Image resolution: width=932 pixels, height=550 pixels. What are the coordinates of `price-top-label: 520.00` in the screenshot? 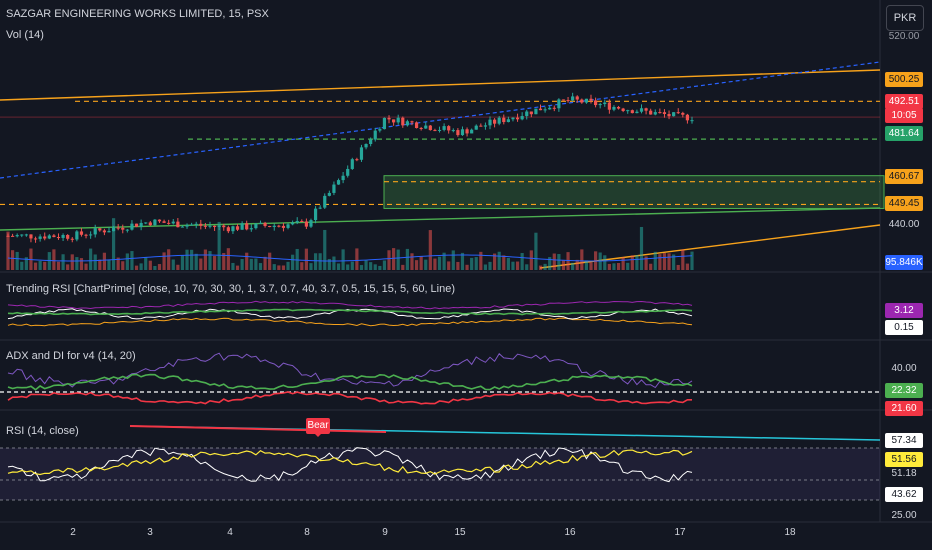 It's located at (904, 36).